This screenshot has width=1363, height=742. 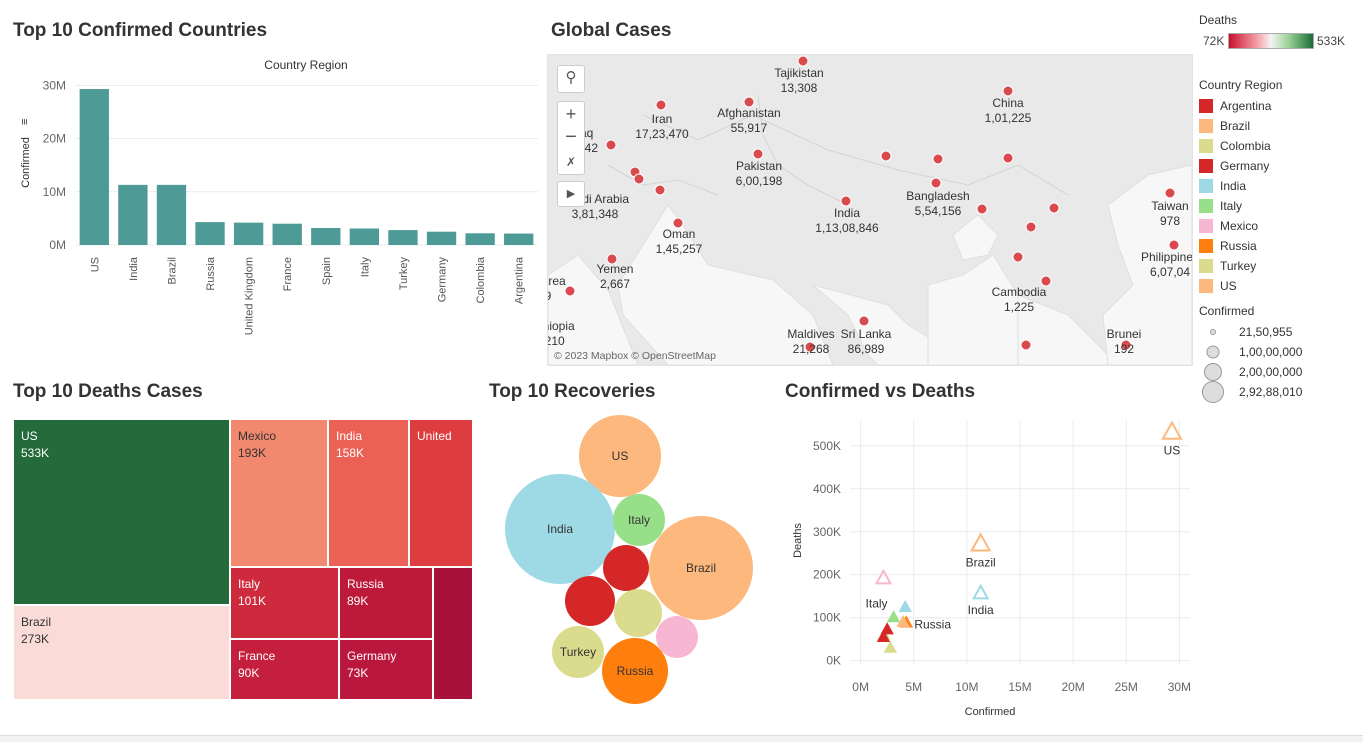 I want to click on scatter-point-argentina, so click(x=883, y=636).